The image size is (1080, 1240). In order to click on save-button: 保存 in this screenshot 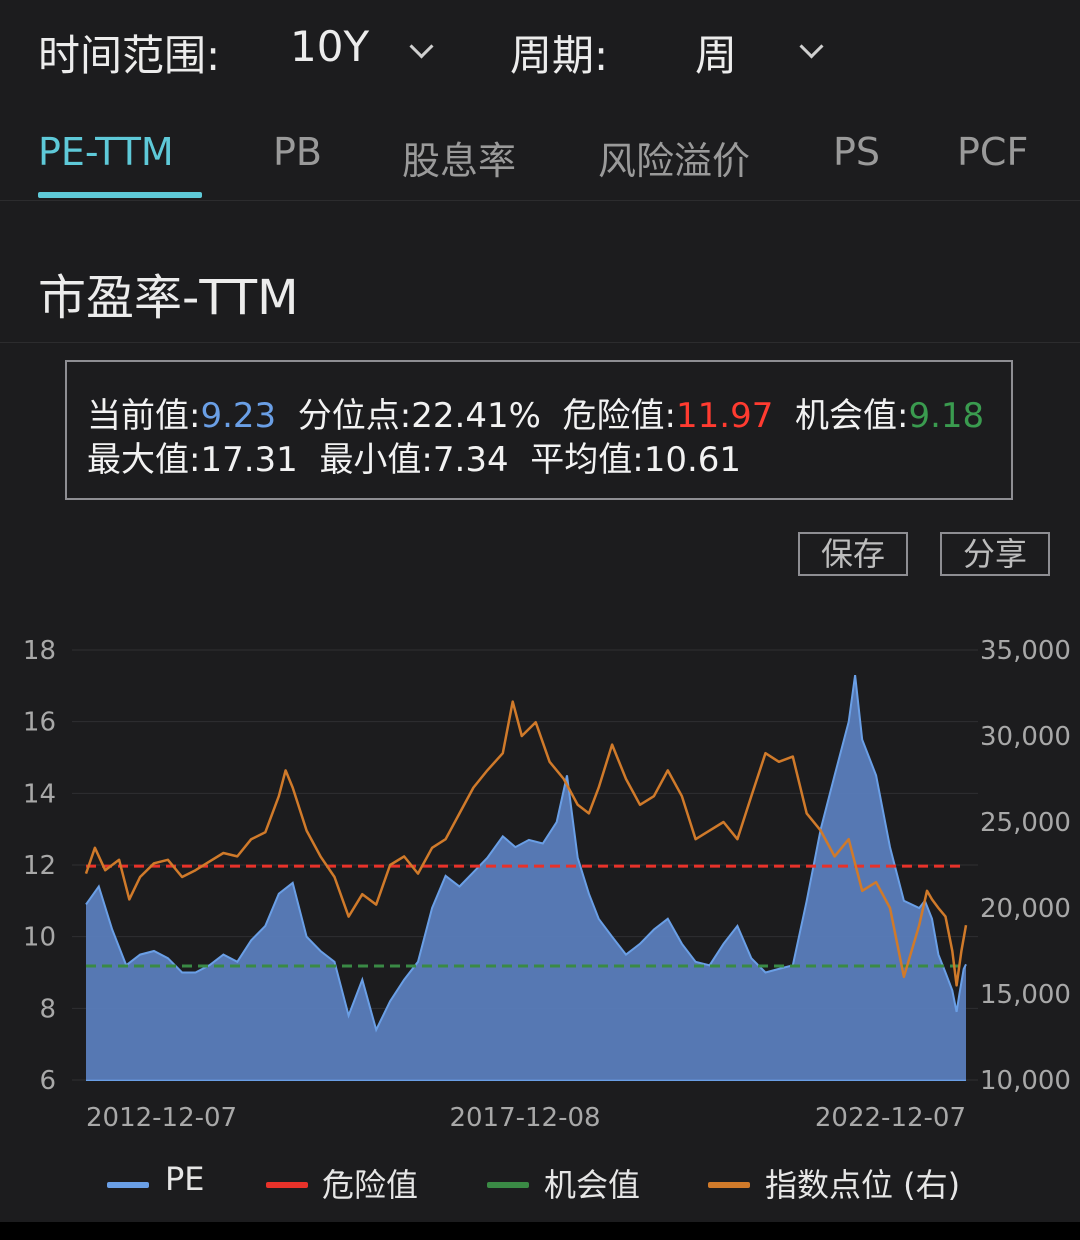, I will do `click(853, 554)`.